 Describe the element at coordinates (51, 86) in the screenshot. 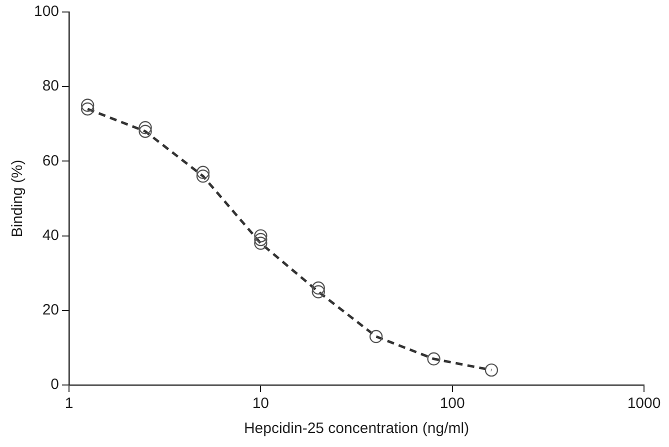

I see `y-tick-label: 80` at that location.